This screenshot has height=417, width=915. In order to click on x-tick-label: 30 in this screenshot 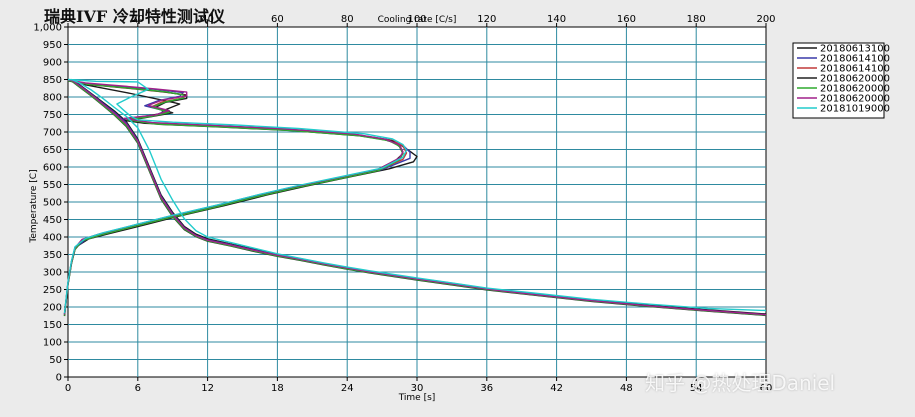, I will do `click(417, 388)`.